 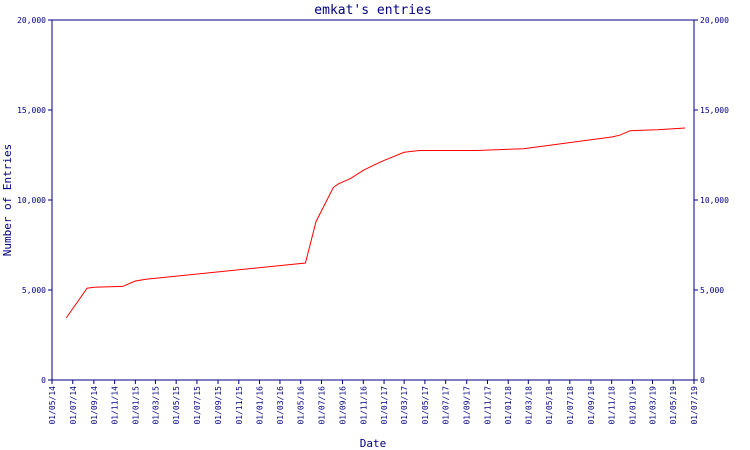 I want to click on x-tick-label: 01/05/15, so click(x=176, y=405).